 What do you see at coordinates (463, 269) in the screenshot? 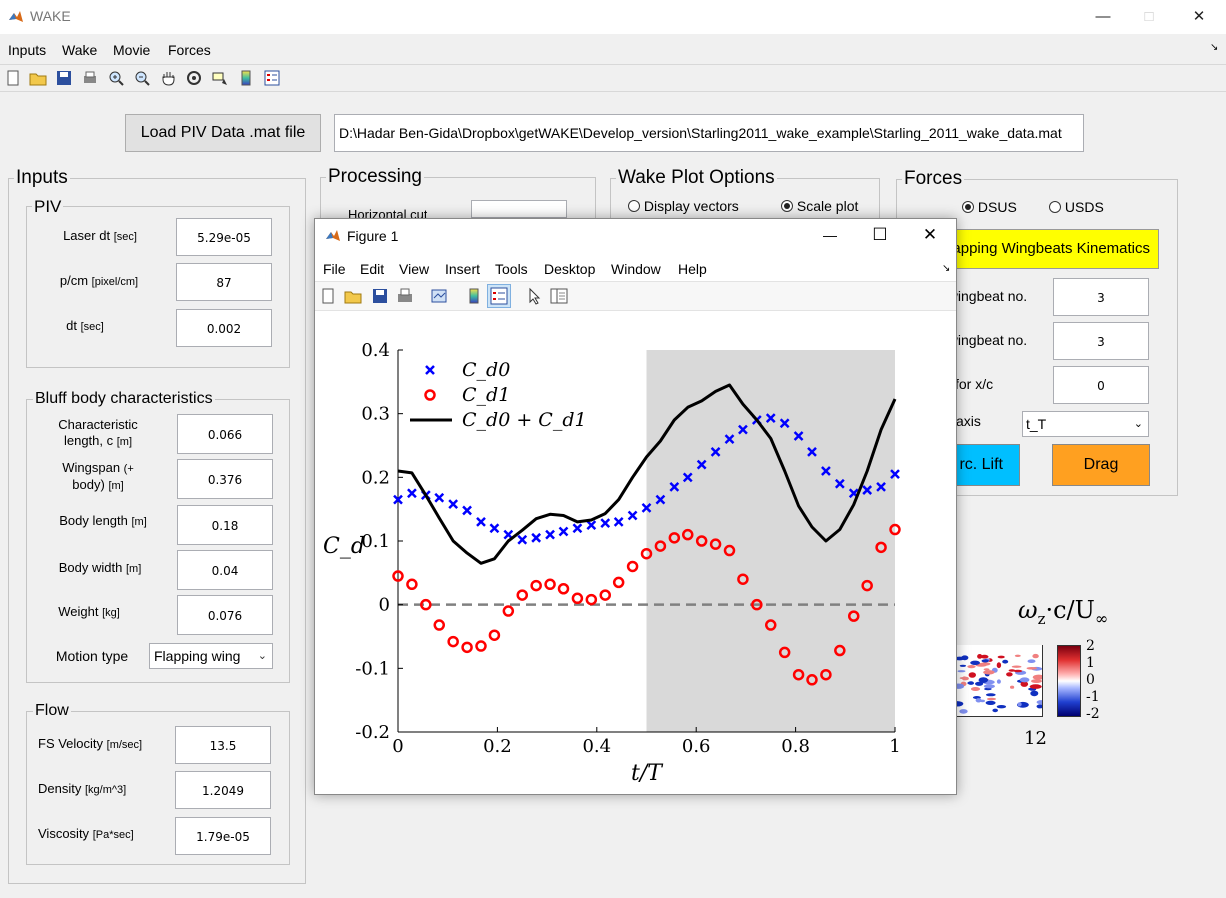
I see `fig-menu-insert: Insert` at bounding box center [463, 269].